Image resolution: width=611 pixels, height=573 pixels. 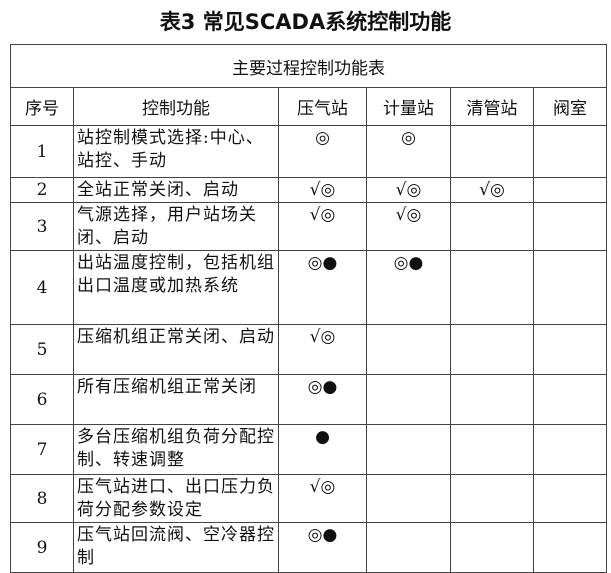 I want to click on row-number: 5, so click(x=42, y=349).